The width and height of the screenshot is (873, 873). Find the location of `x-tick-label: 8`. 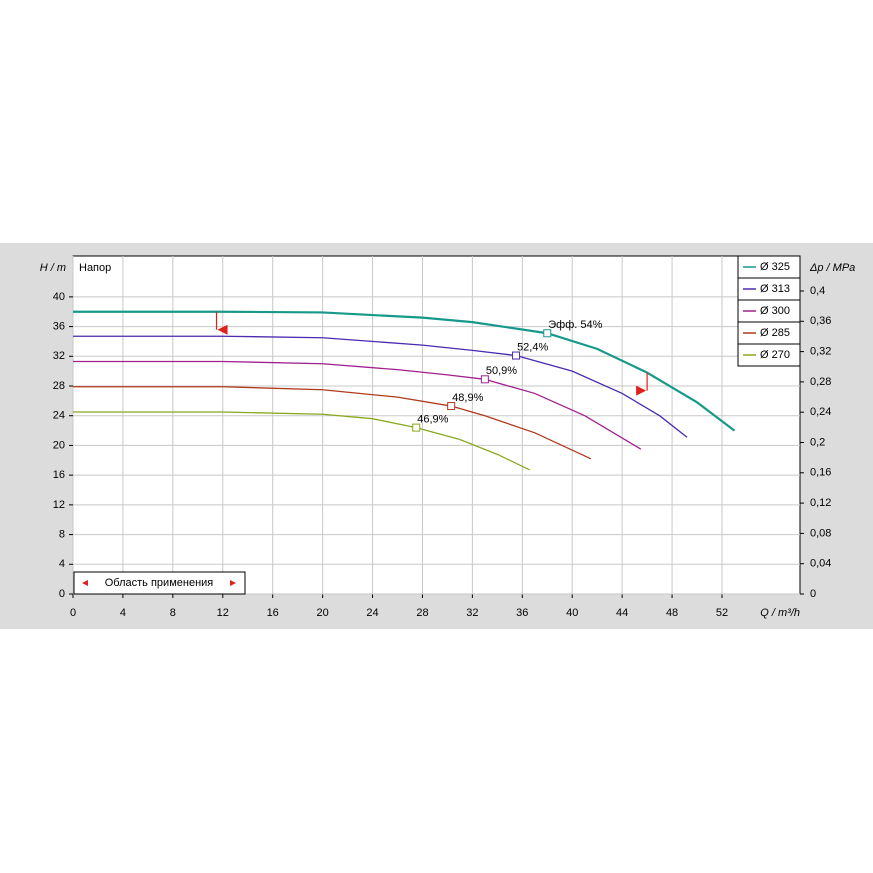

x-tick-label: 8 is located at coordinates (173, 613).